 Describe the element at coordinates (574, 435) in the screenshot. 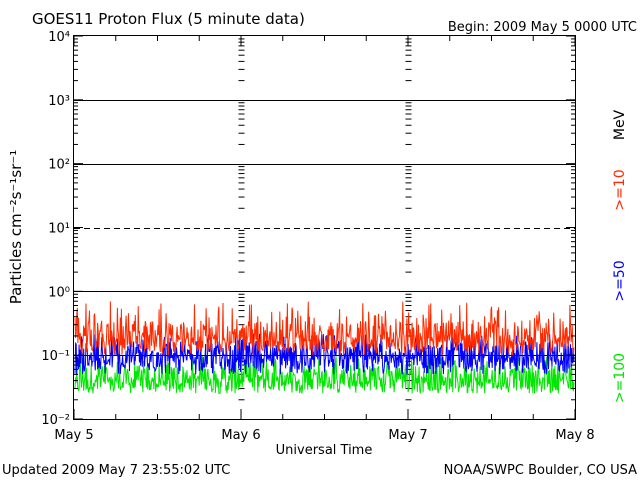

I see `x-tick-label: May 8` at that location.